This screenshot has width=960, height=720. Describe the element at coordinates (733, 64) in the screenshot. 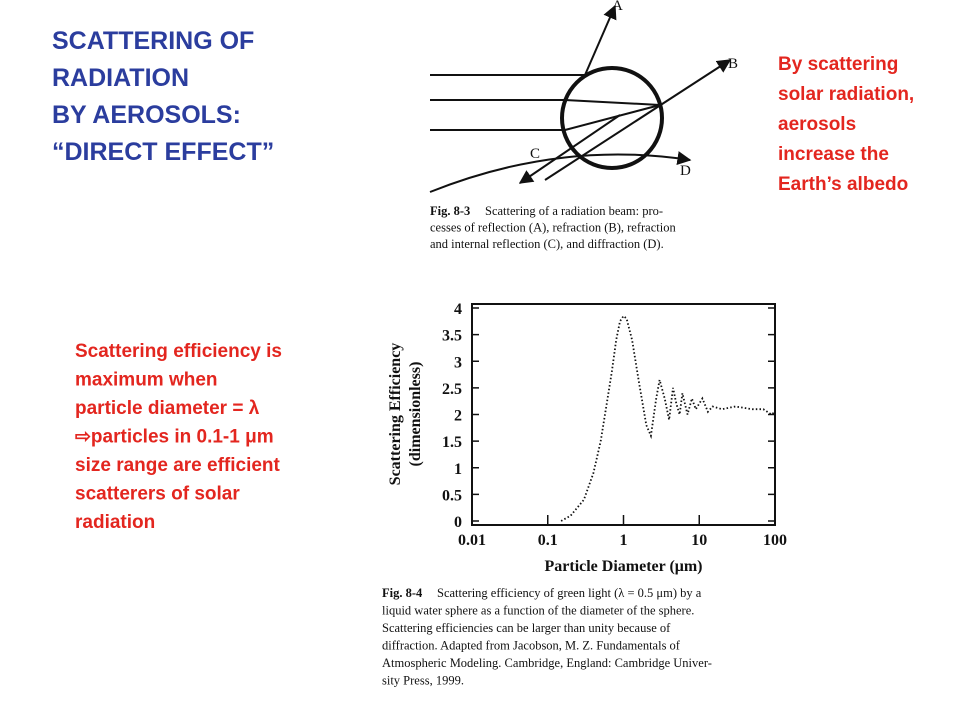

I see `diagram-label: B` at that location.